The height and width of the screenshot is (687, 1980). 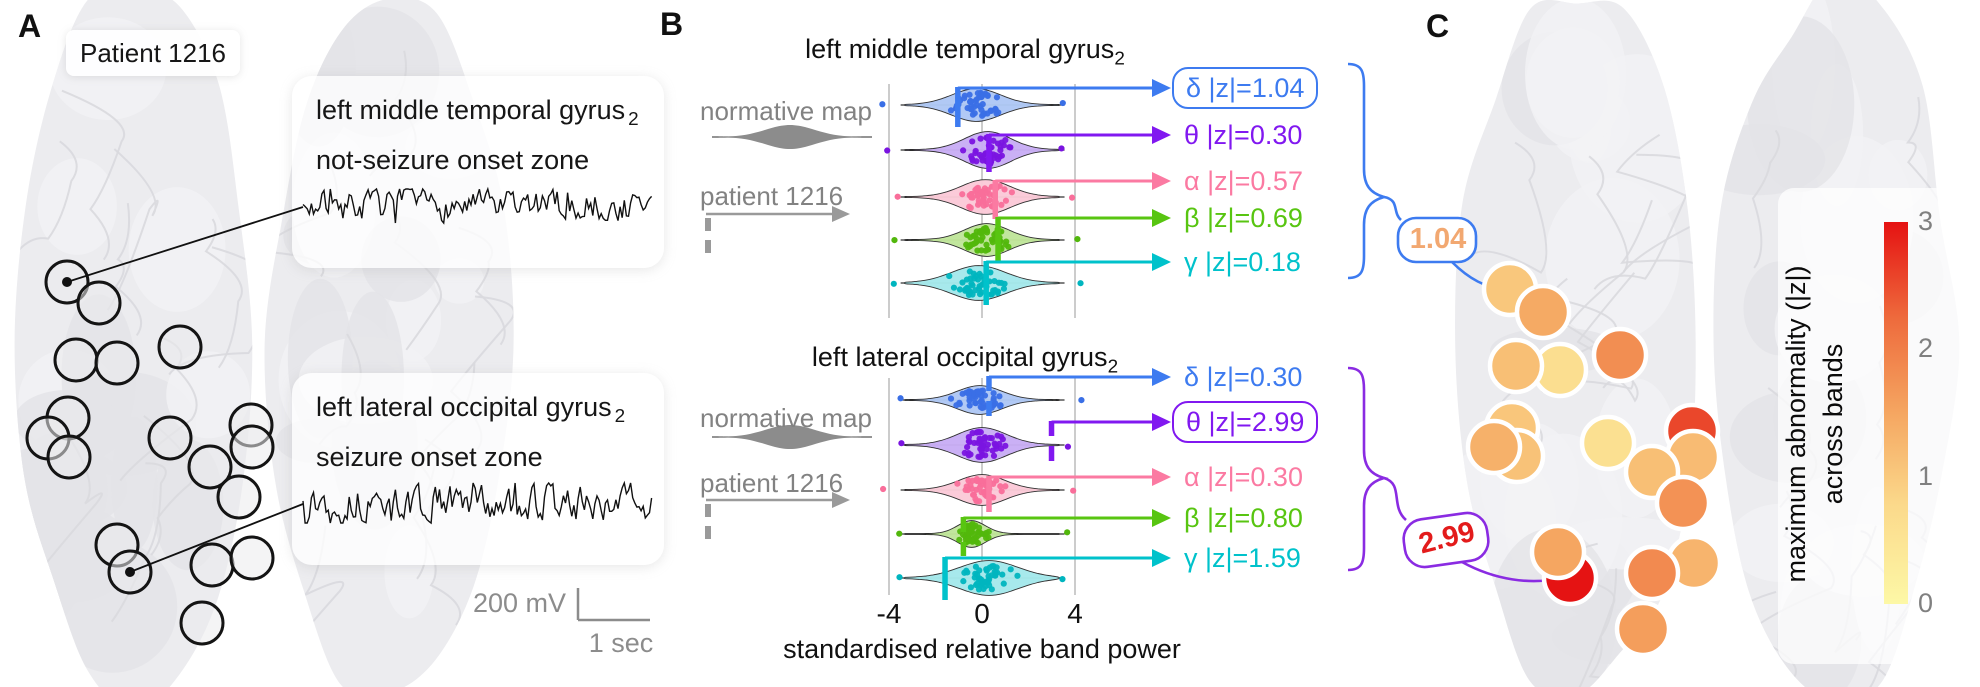 I want to click on violin-title-occipital-text: left lateral occipital gyrus, so click(x=959, y=357).